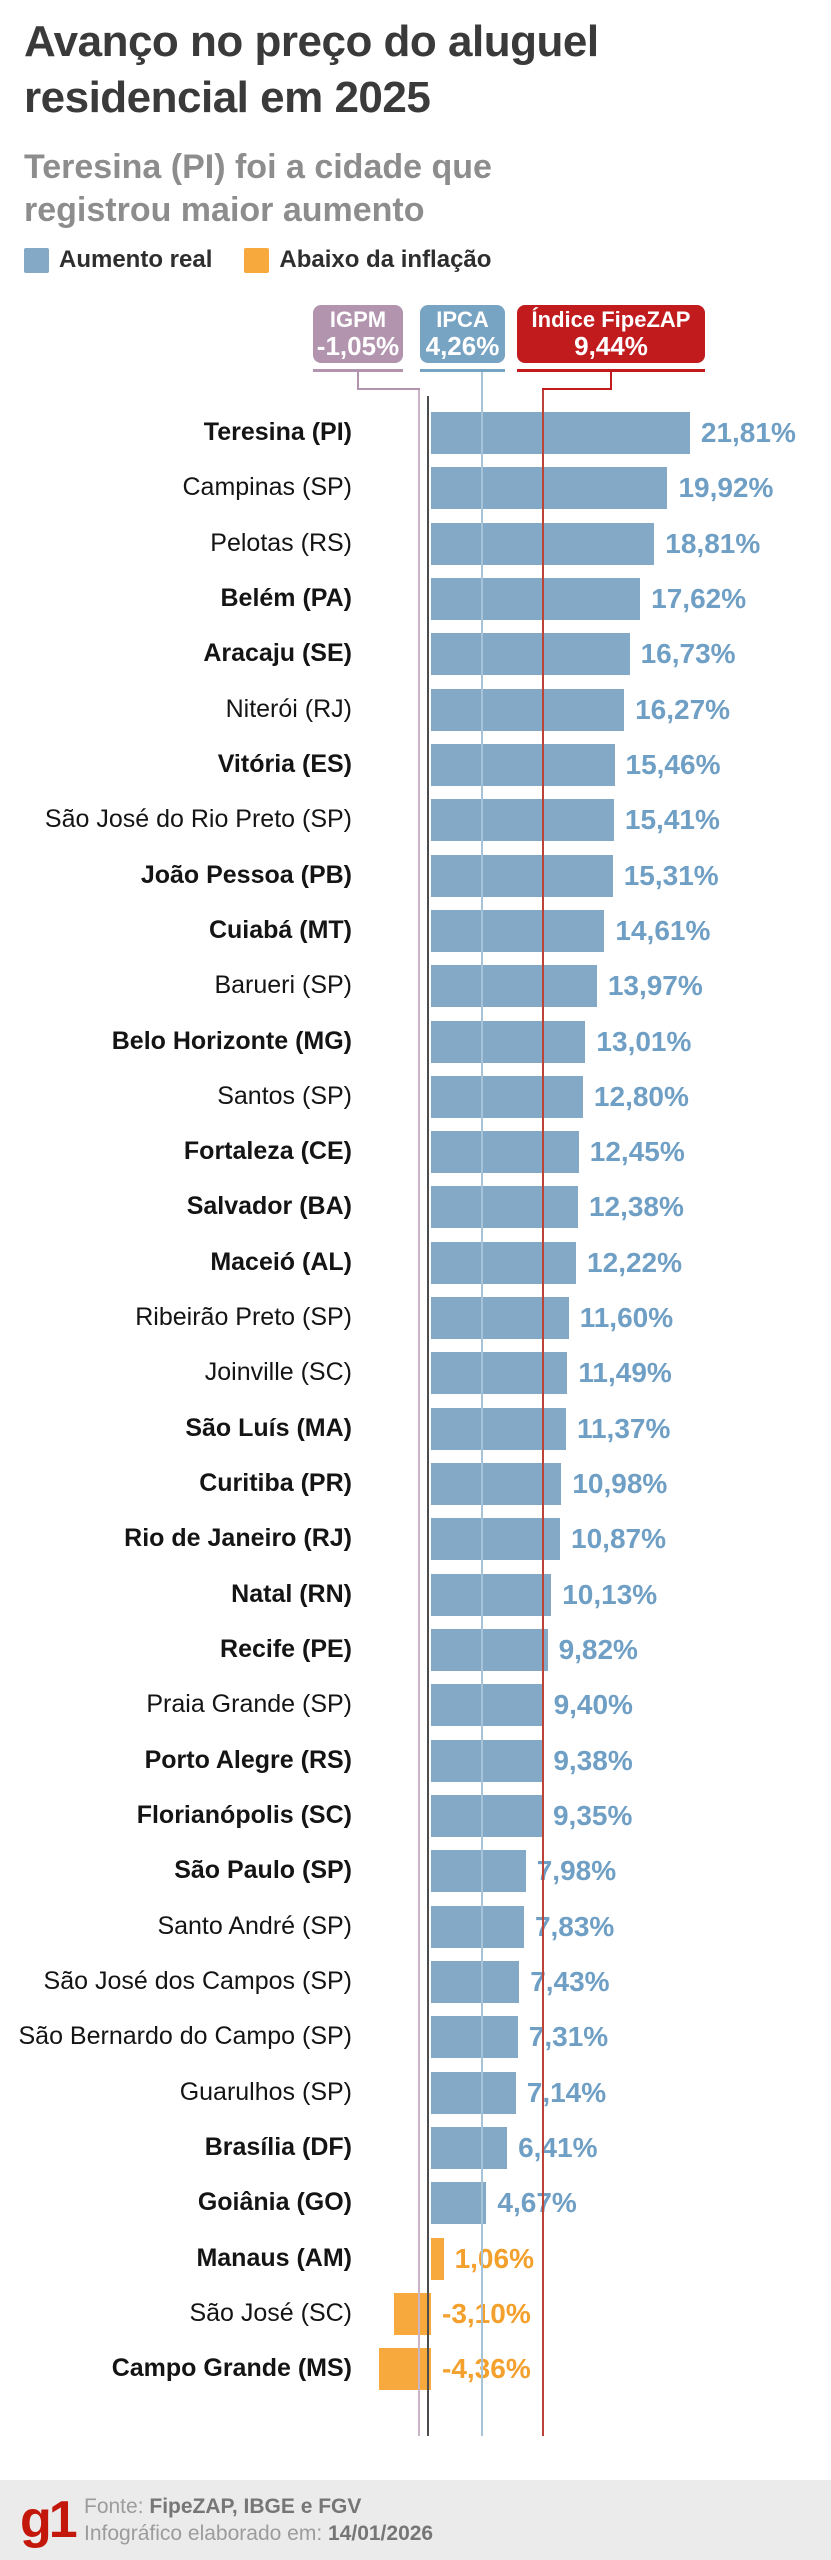 The image size is (831, 2560). Describe the element at coordinates (197, 1980) in the screenshot. I see `city-label: São José dos Campos (SP)` at that location.